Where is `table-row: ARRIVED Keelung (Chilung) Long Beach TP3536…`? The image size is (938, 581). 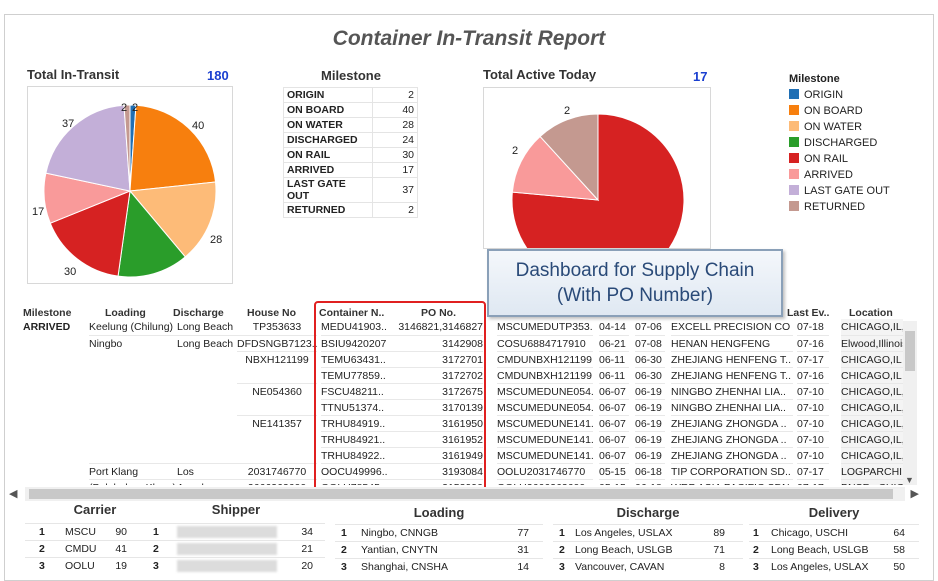
table-row: ARRIVED Keelung (Chilung) Long Beach TP3536… is located at coordinates (461, 327).